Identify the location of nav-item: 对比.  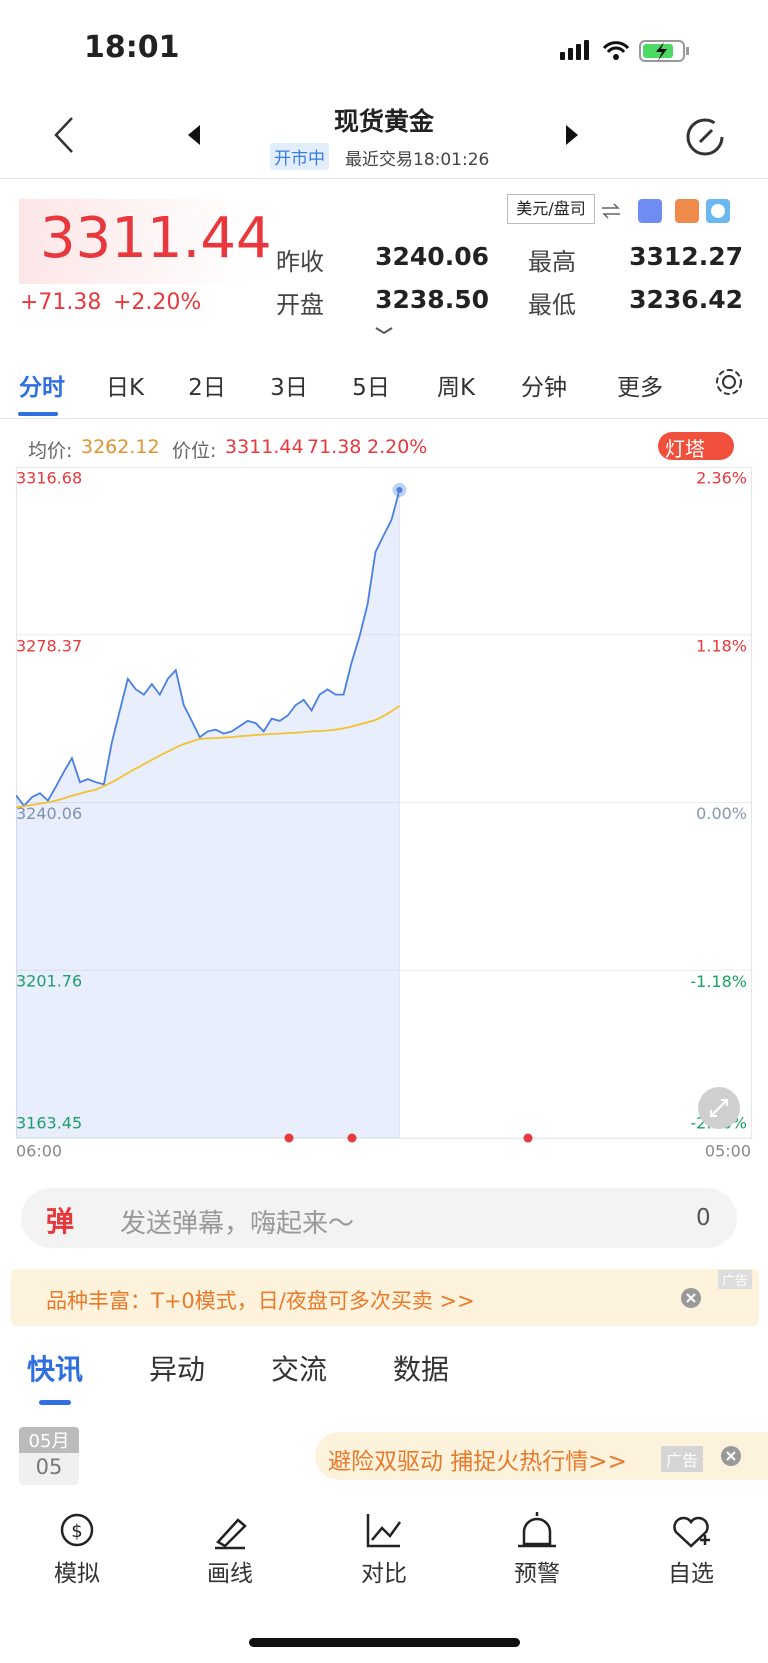
(384, 1574).